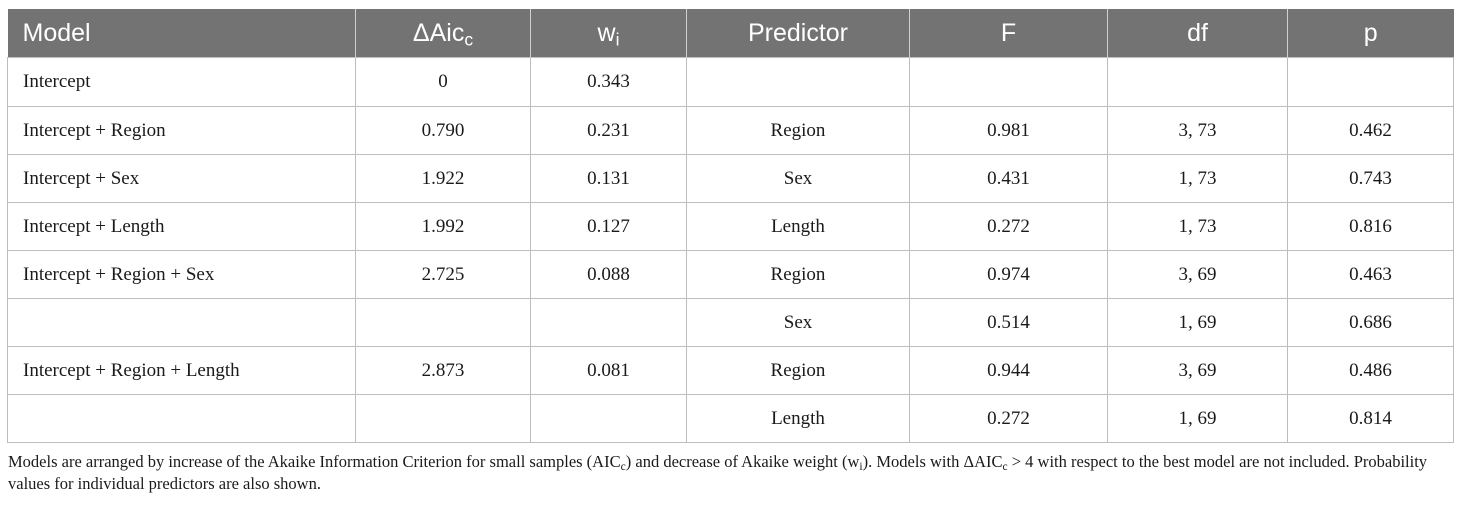  Describe the element at coordinates (469, 38) in the screenshot. I see `header-delta-aic-subscript: c` at that location.